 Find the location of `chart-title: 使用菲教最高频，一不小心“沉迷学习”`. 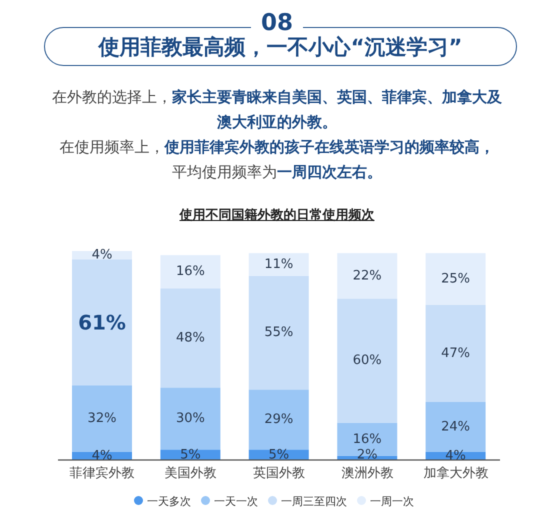

chart-title: 使用菲教最高频，一不小心“沉迷学习” is located at coordinates (280, 47).